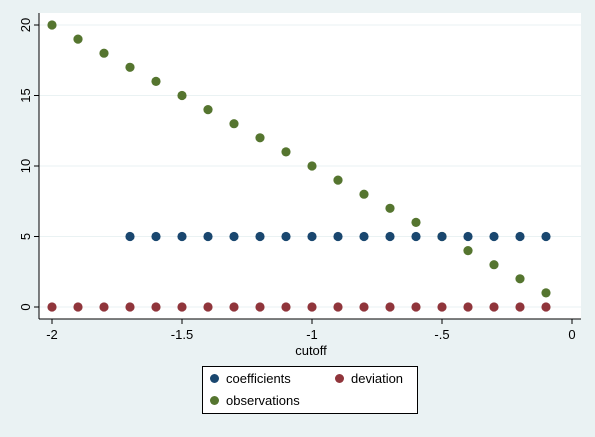  Describe the element at coordinates (25, 236) in the screenshot. I see `y-tick-label-1: 5` at that location.